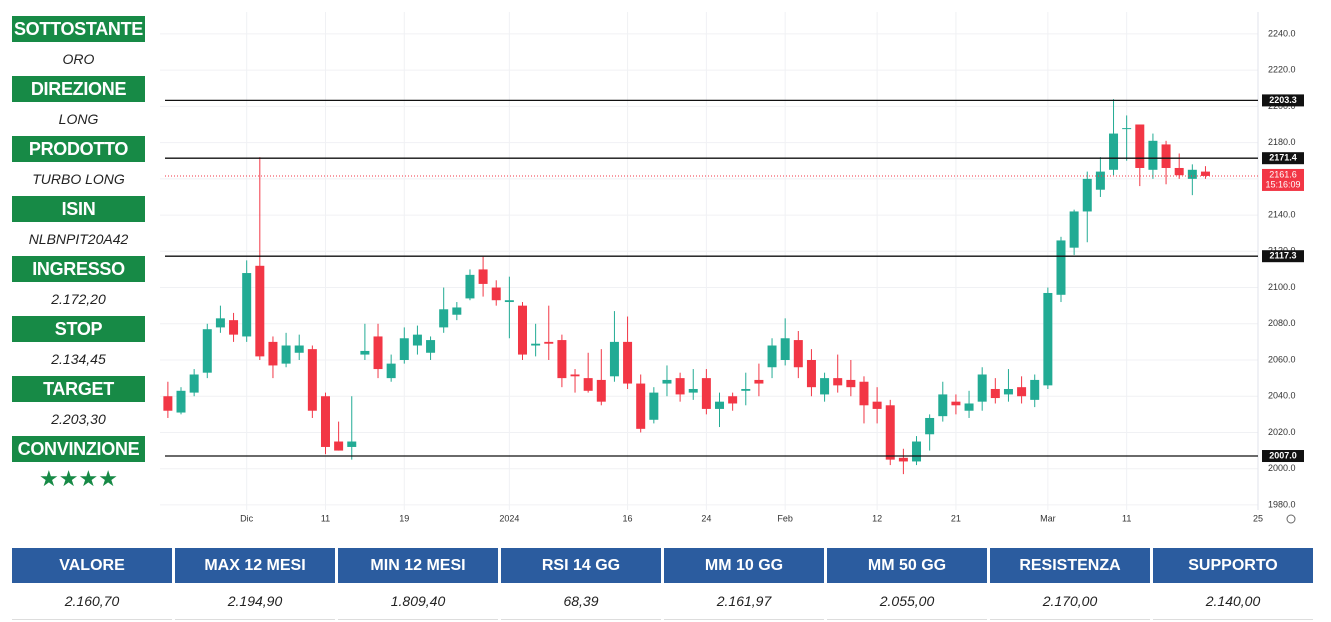 The height and width of the screenshot is (622, 1331). Describe the element at coordinates (78, 149) in the screenshot. I see `field-label: PRODOTTO` at that location.